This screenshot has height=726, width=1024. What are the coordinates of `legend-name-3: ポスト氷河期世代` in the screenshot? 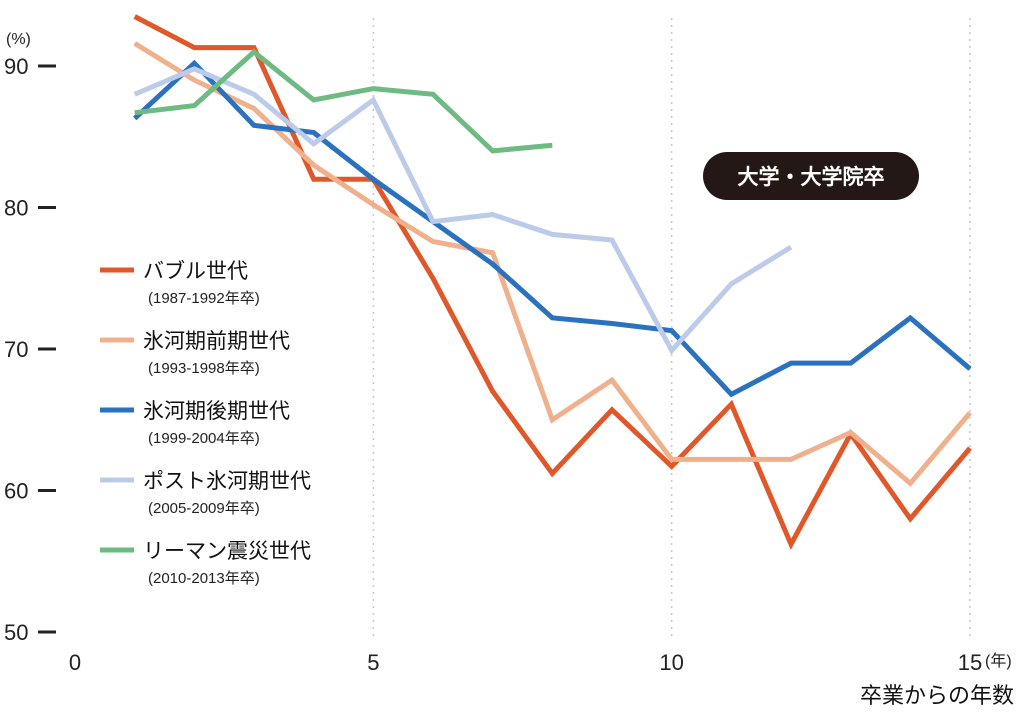 It's located at (227, 481).